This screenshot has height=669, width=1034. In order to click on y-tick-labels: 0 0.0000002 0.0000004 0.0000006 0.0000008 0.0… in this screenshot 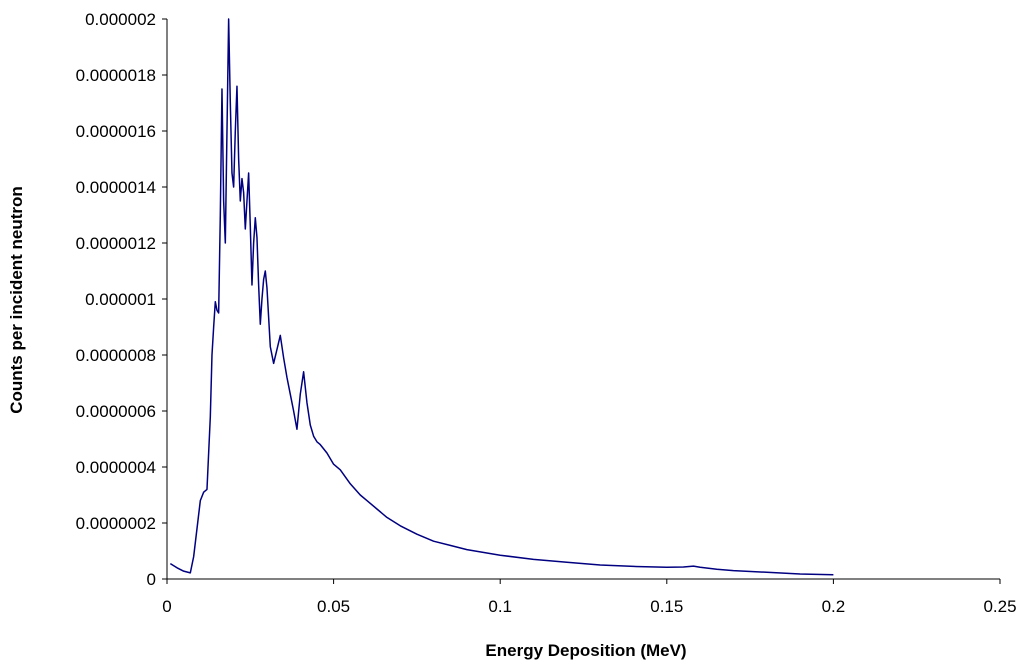, I will do `click(116, 299)`.